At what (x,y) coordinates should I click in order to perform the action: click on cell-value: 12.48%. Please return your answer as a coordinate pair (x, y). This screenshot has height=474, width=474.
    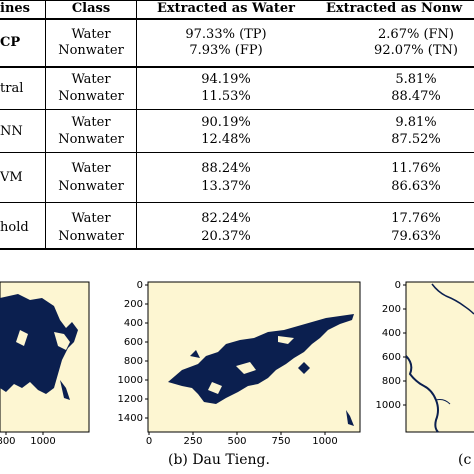
    Looking at the image, I should click on (226, 139).